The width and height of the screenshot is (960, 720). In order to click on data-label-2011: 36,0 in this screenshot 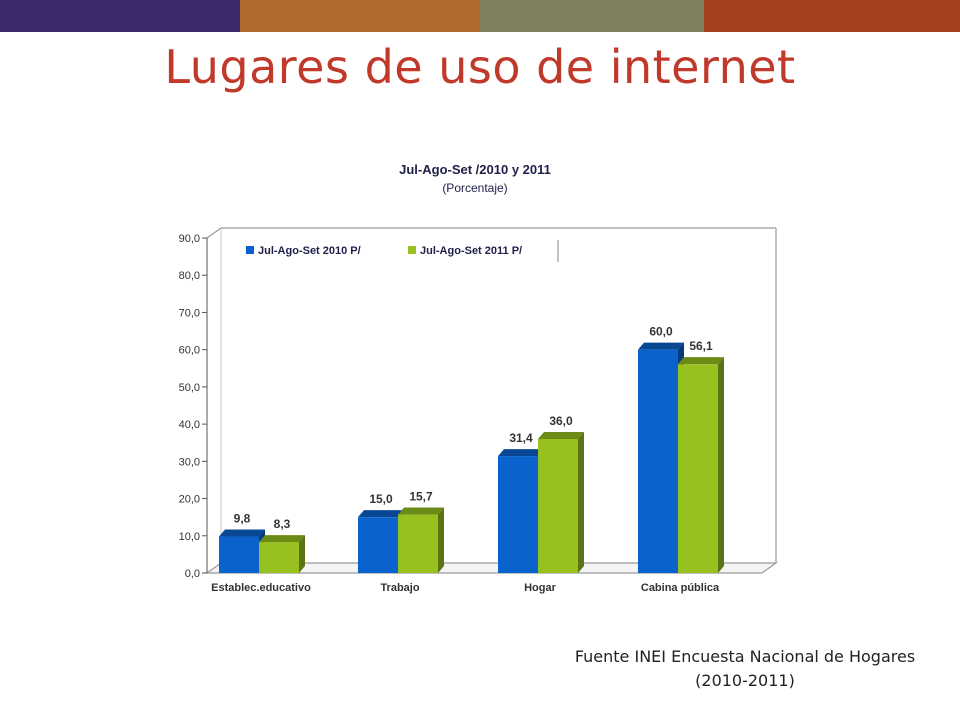, I will do `click(561, 421)`.